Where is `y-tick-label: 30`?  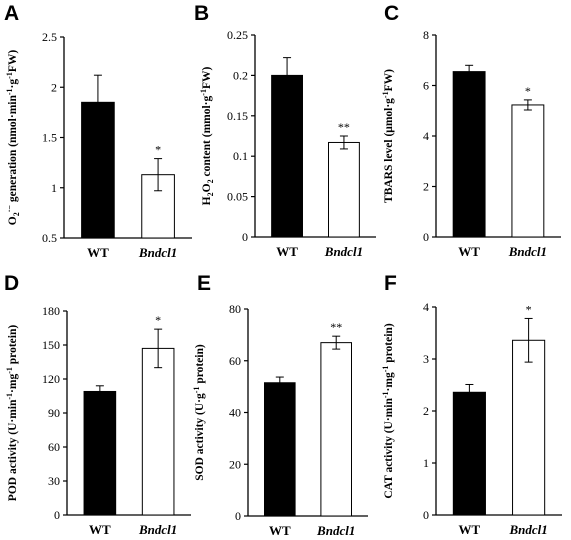
y-tick-label: 30 is located at coordinates (54, 481).